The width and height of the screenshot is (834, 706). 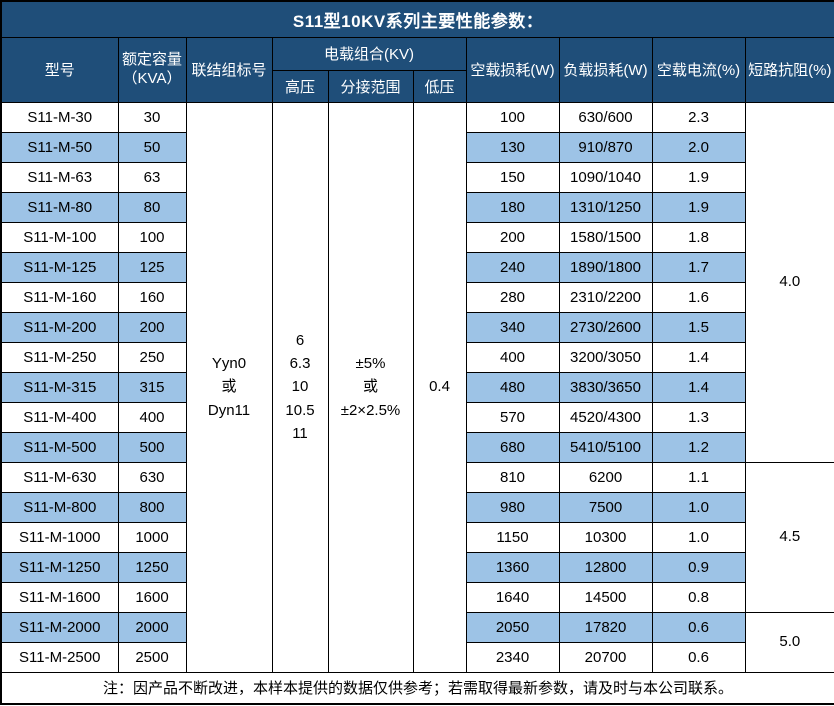 I want to click on model-cell: S11-M-1000, so click(x=59, y=537).